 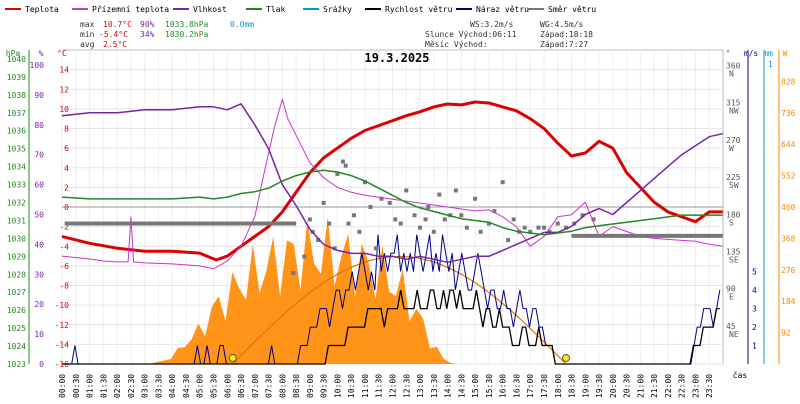 What do you see at coordinates (16, 310) in the screenshot?
I see `pressure-tick: 1026` at bounding box center [16, 310].